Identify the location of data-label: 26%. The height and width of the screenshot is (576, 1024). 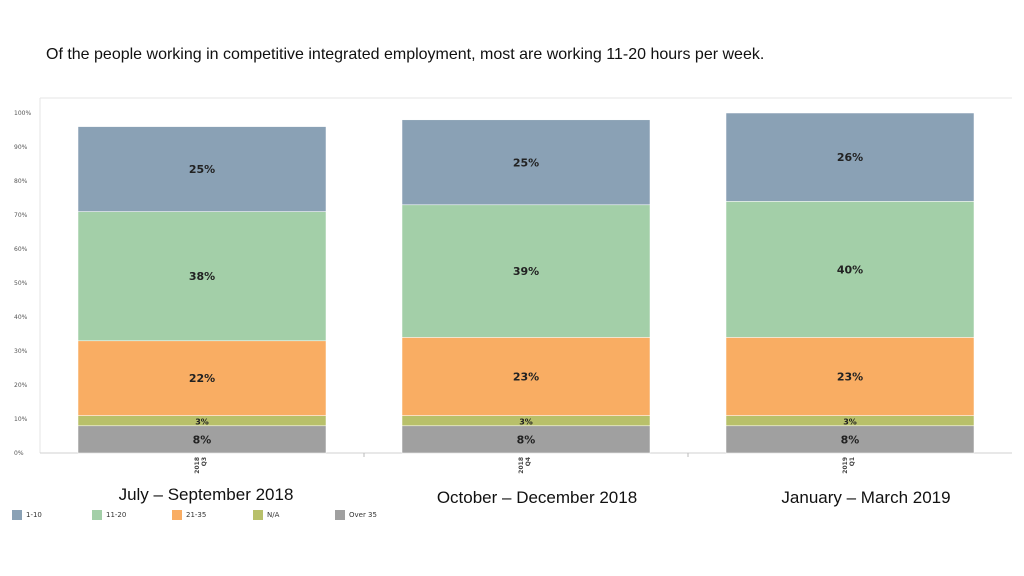
(850, 157).